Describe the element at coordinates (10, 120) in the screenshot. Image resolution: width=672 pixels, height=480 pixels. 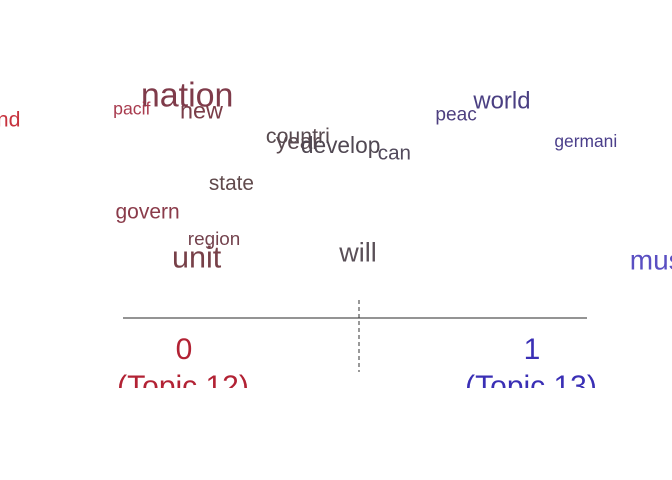
I see `word-label: island` at that location.